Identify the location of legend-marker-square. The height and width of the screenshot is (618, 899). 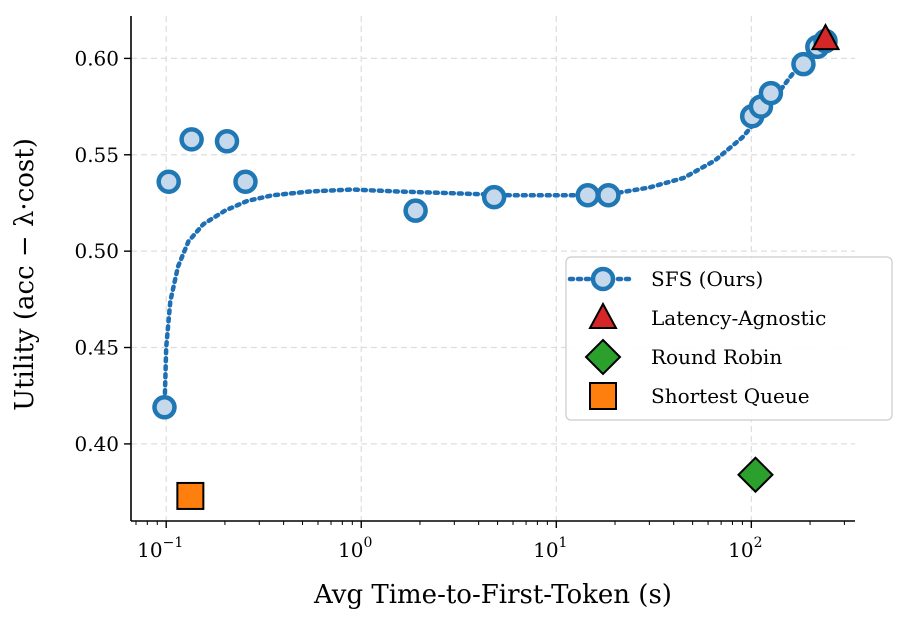
(603, 396).